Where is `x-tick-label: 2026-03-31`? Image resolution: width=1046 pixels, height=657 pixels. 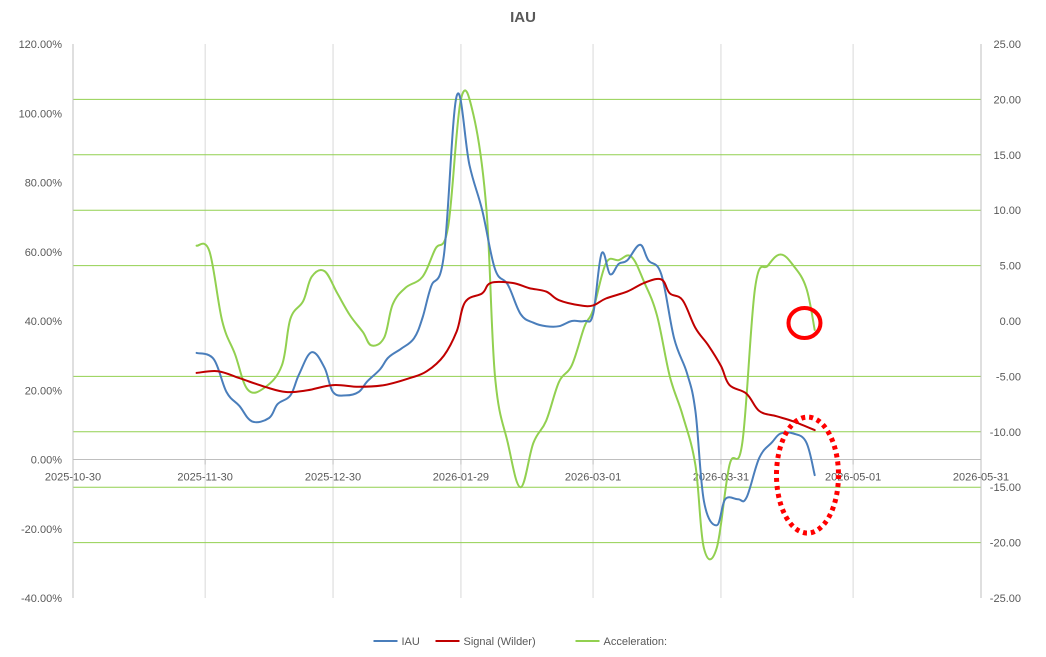
x-tick-label: 2026-03-31 is located at coordinates (721, 478).